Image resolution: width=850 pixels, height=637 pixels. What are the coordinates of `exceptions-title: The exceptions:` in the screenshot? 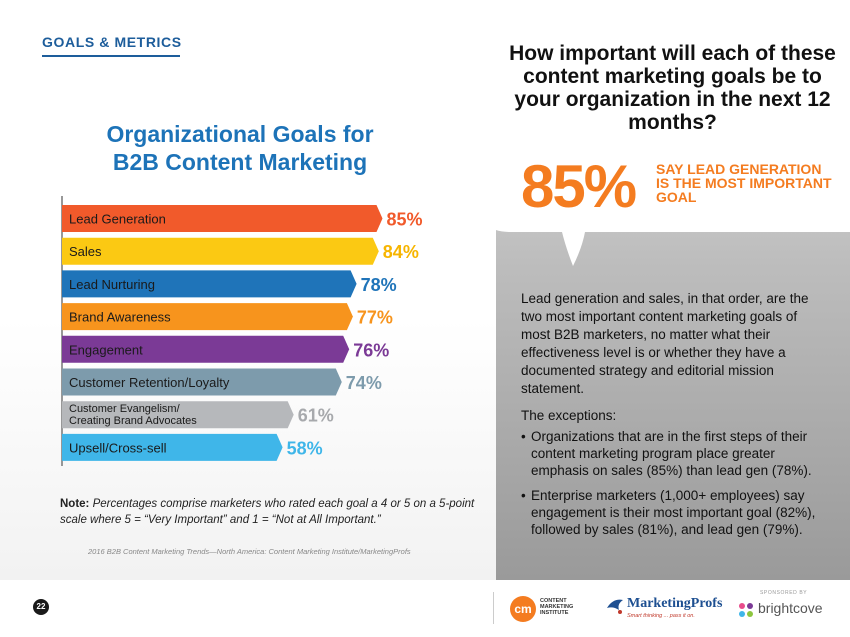 It's located at (569, 415).